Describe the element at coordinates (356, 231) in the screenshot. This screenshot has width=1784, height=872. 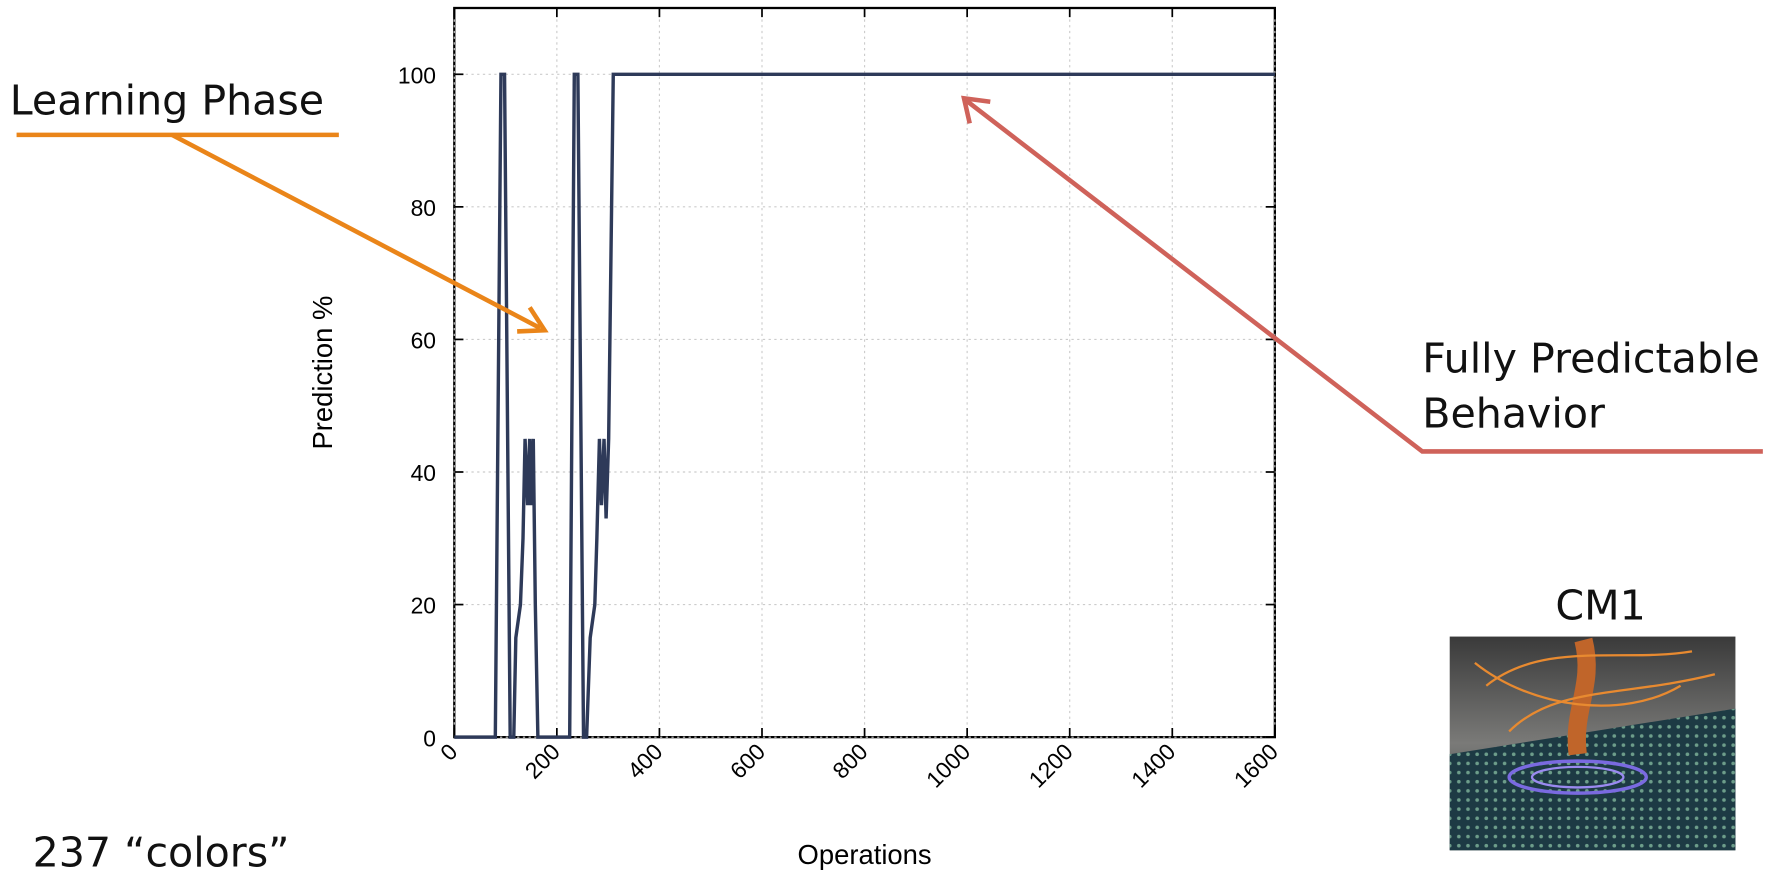
I see `arrow` at that location.